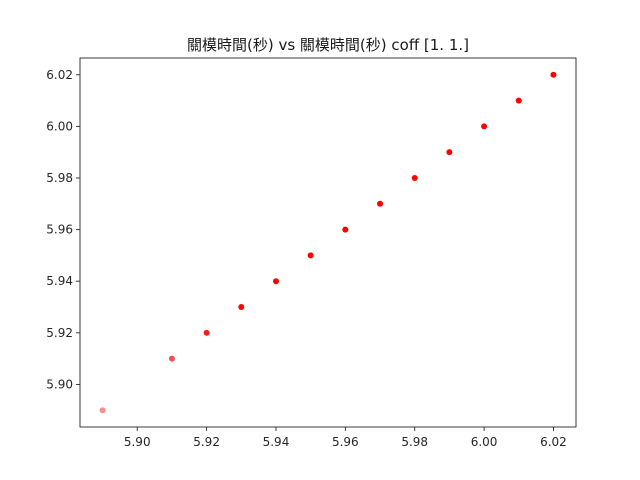 This screenshot has height=480, width=640. I want to click on y-axis: 5.90 5.92 5.94 5.96 5.98 6.00 6.02, so click(63, 229).